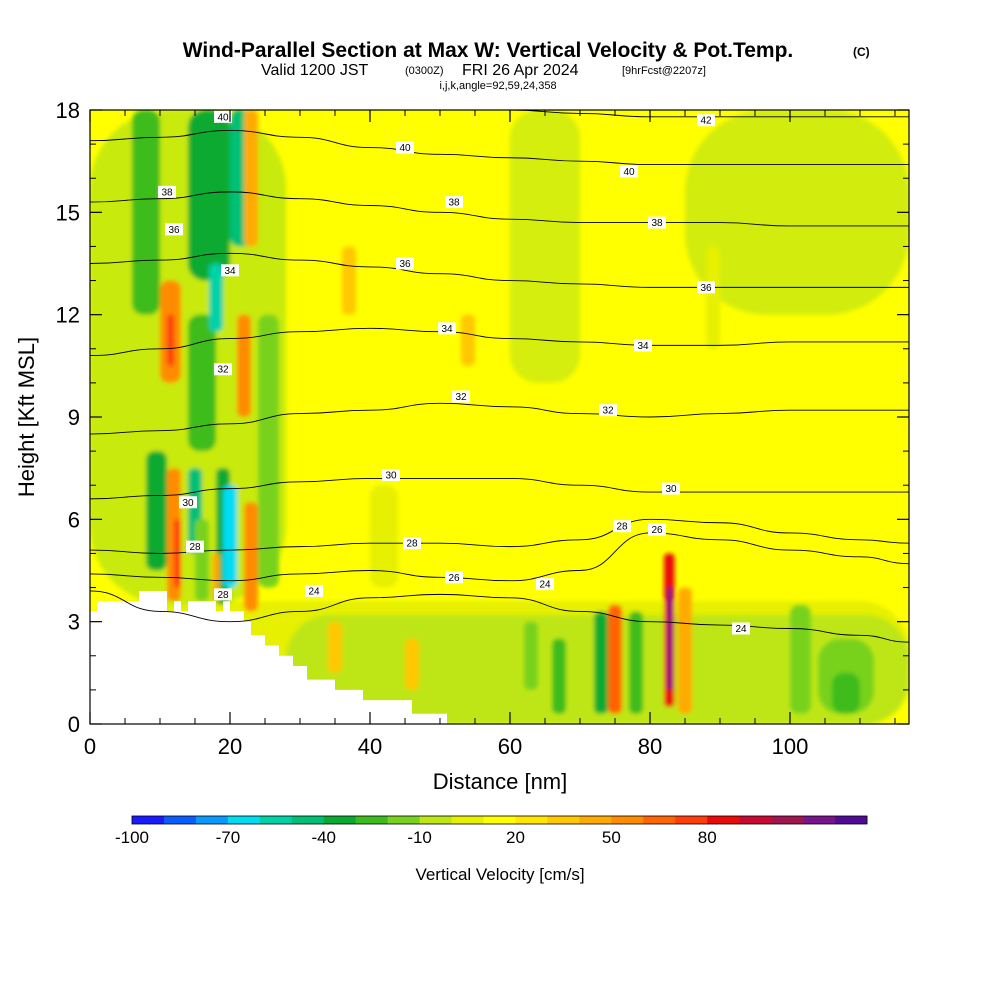 The width and height of the screenshot is (1000, 1000). What do you see at coordinates (497, 86) in the screenshot?
I see `index-line: i,j,k,angle=92,59,24,358` at bounding box center [497, 86].